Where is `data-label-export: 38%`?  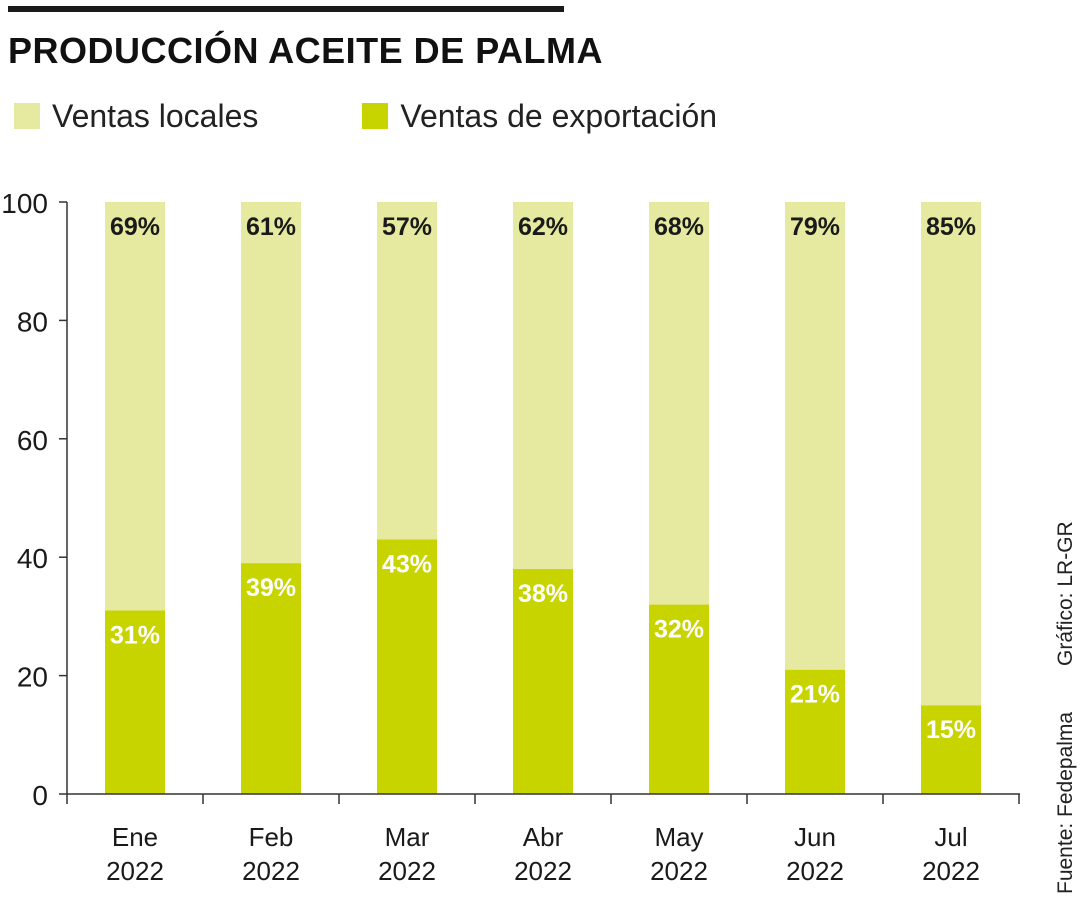
data-label-export: 38% is located at coordinates (543, 594).